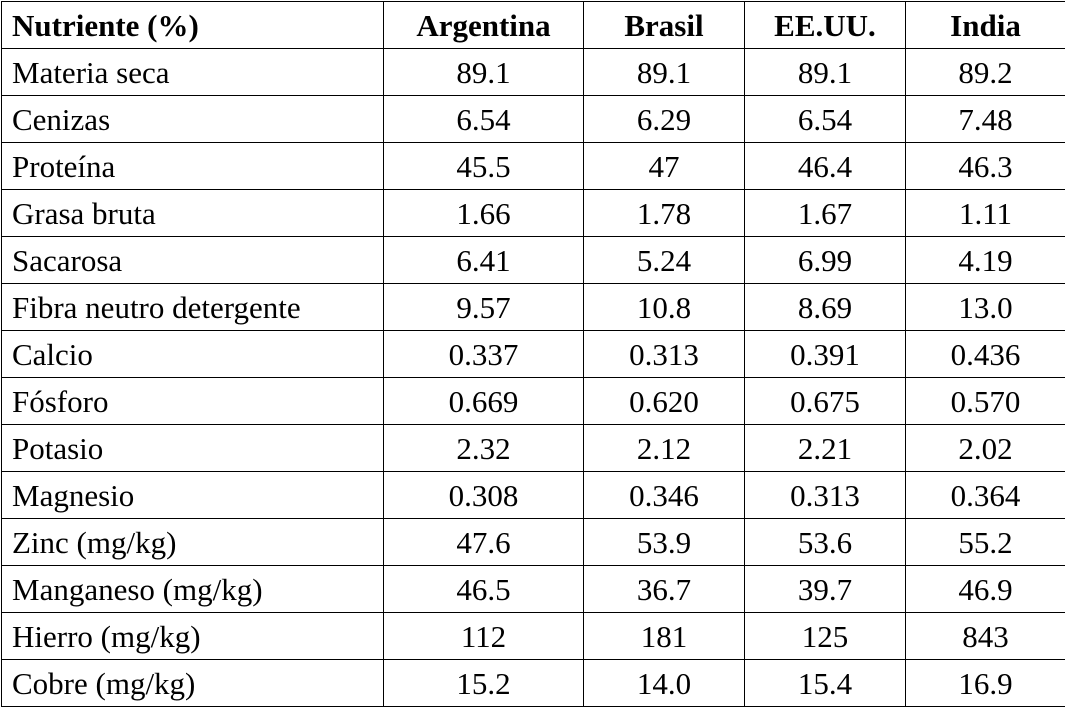  What do you see at coordinates (985, 448) in the screenshot?
I see `cell-value: 2.02` at bounding box center [985, 448].